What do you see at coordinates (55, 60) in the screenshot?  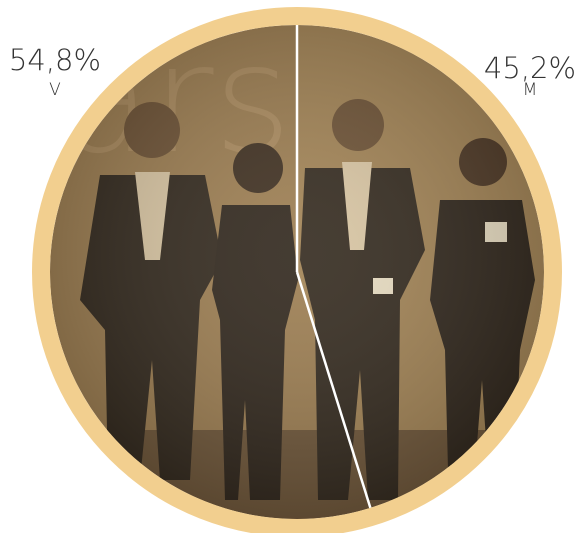 I see `value-label: 54,8%` at bounding box center [55, 60].